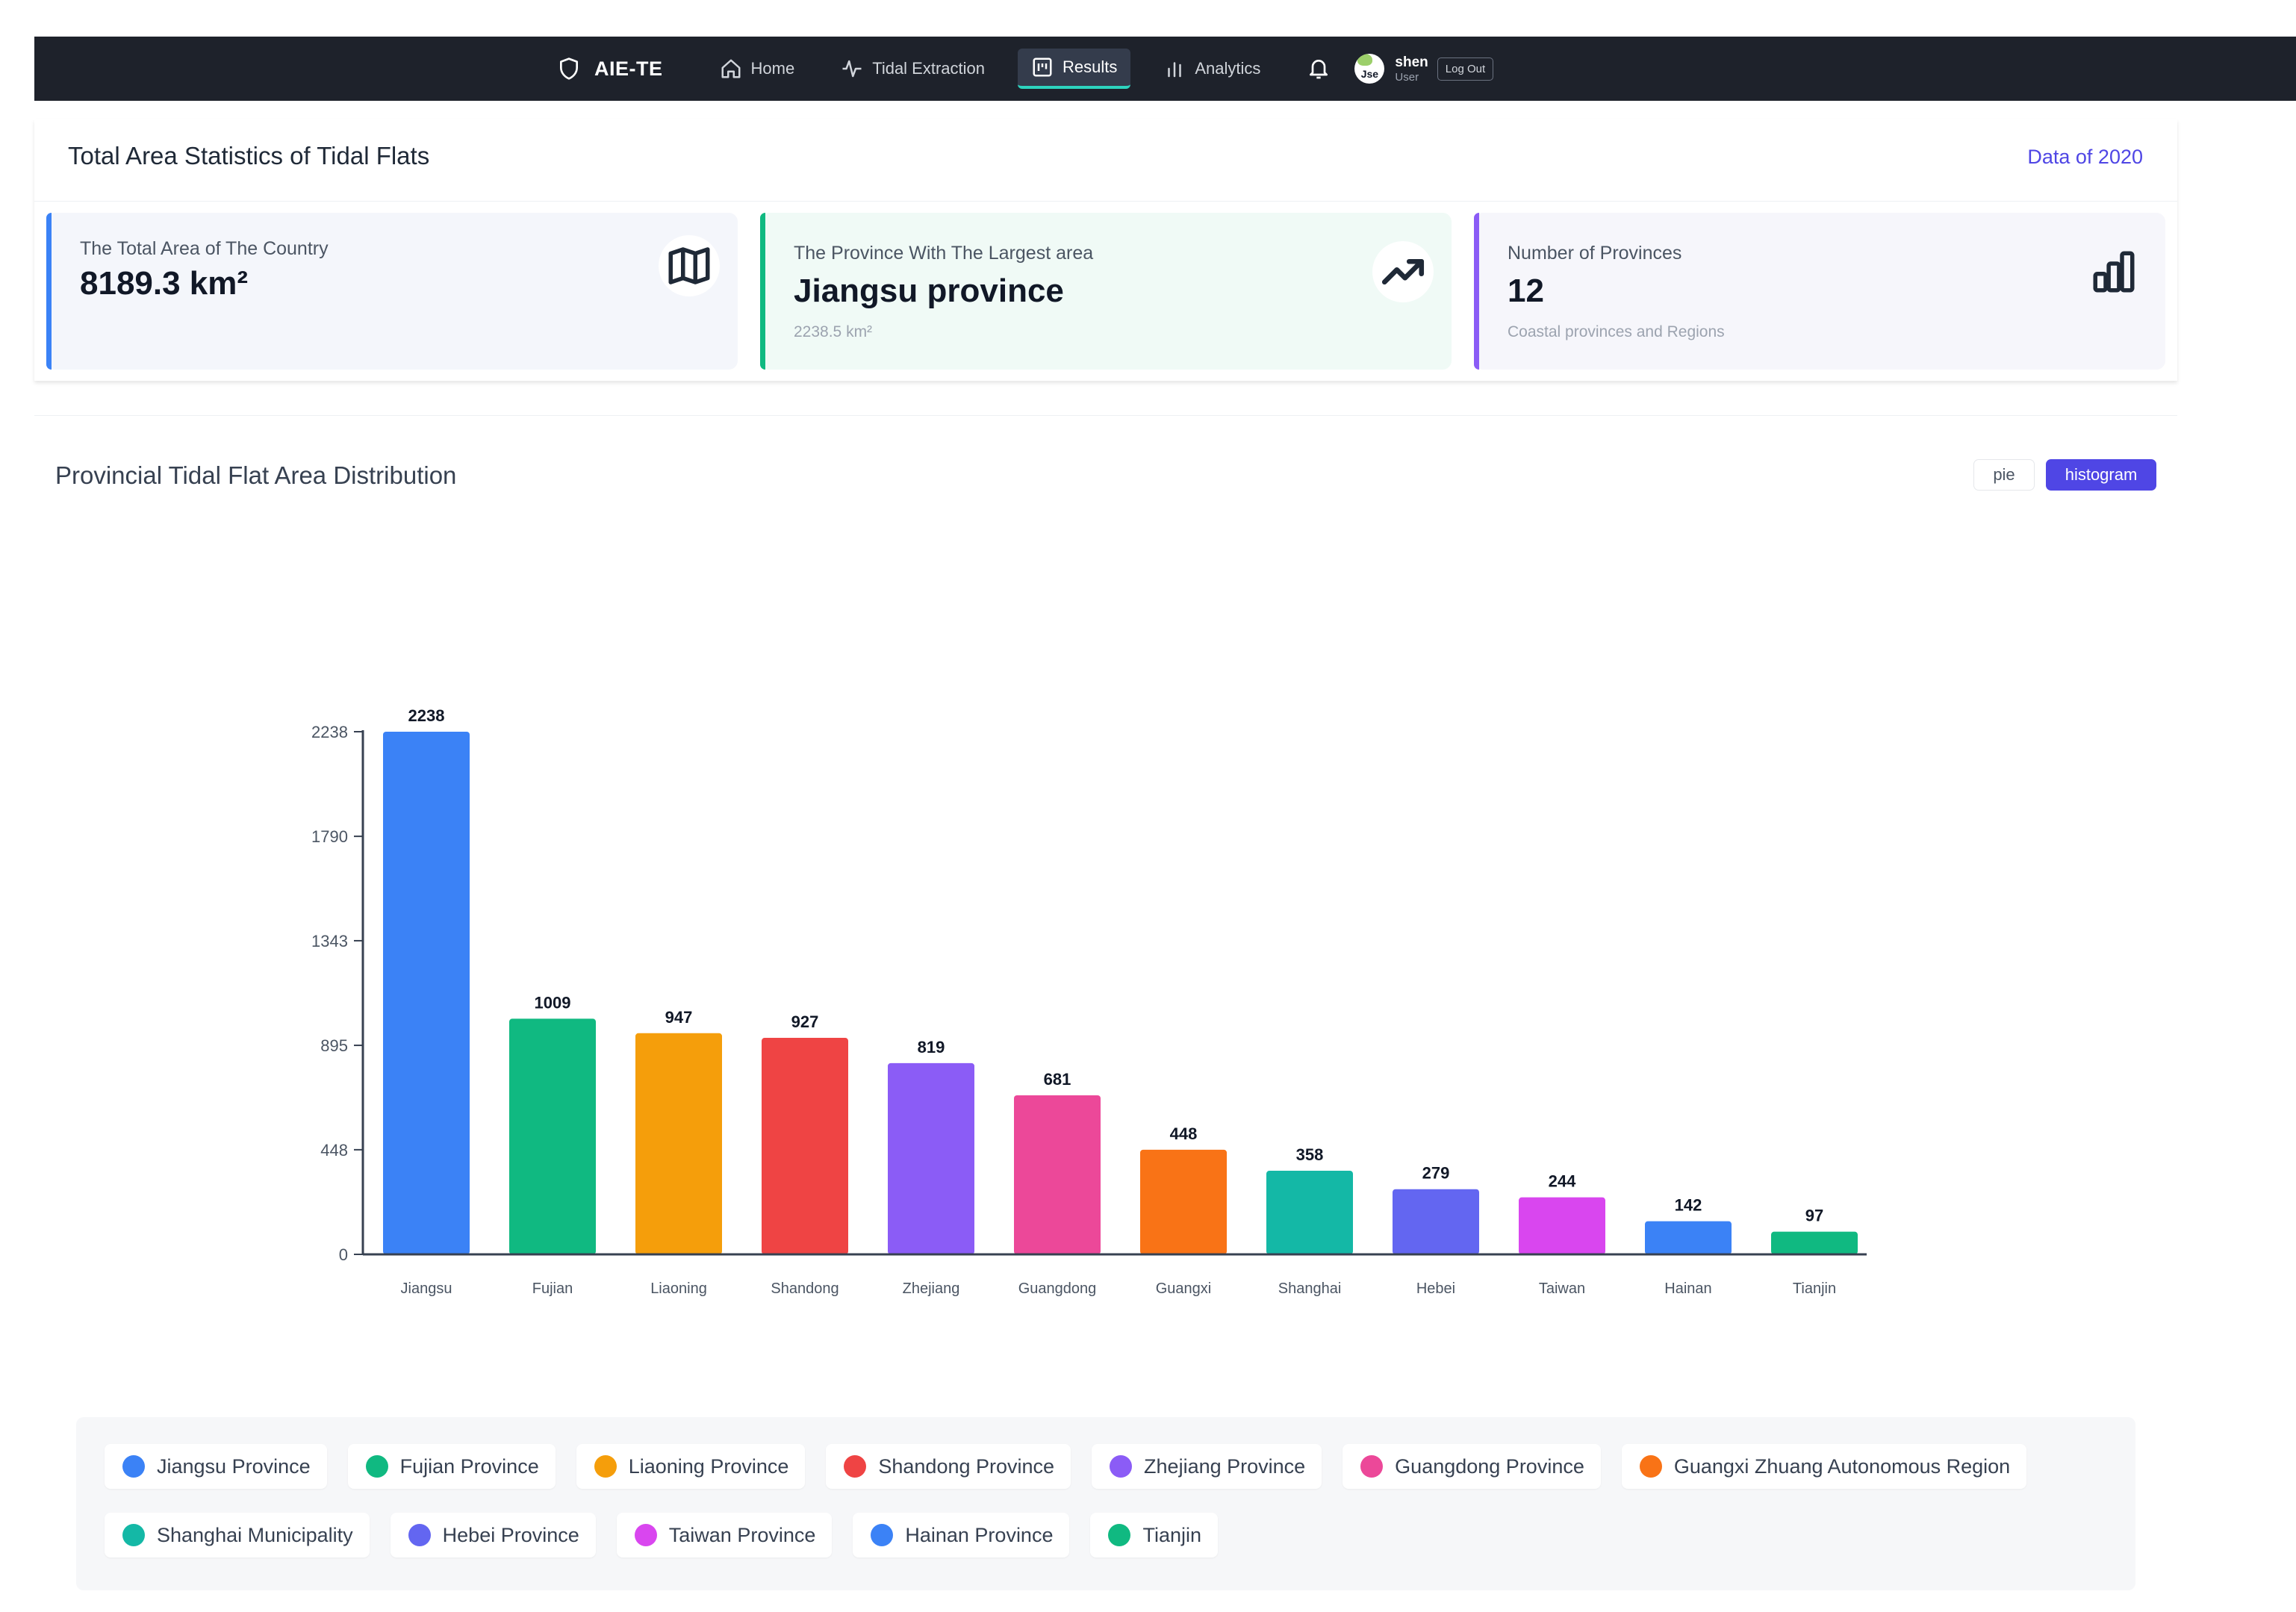 This screenshot has width=2296, height=1612. Describe the element at coordinates (510, 1534) in the screenshot. I see `legend-label: Hebei Province` at that location.